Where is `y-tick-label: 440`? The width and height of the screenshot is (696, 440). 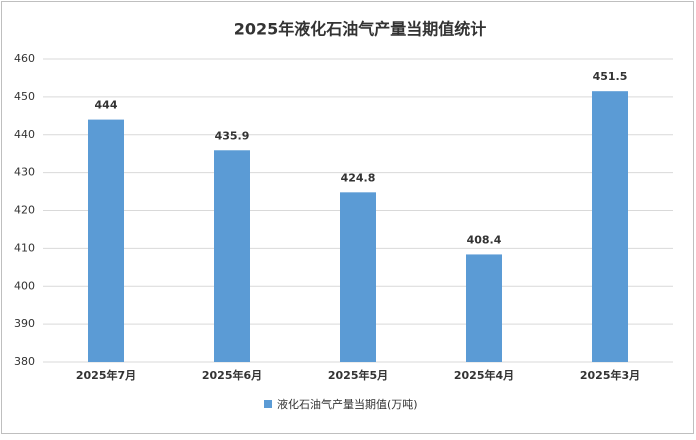
y-tick-label: 440 is located at coordinates (24, 134).